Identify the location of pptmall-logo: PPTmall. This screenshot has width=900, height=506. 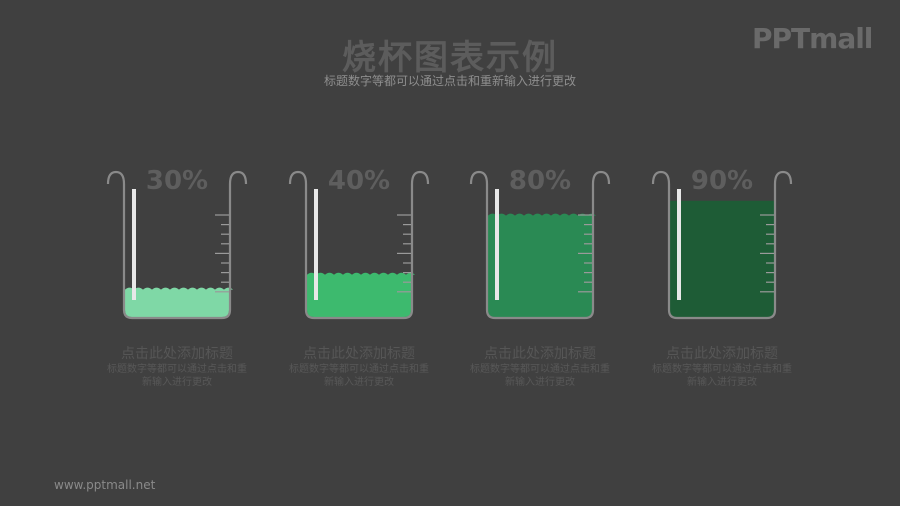
(812, 38).